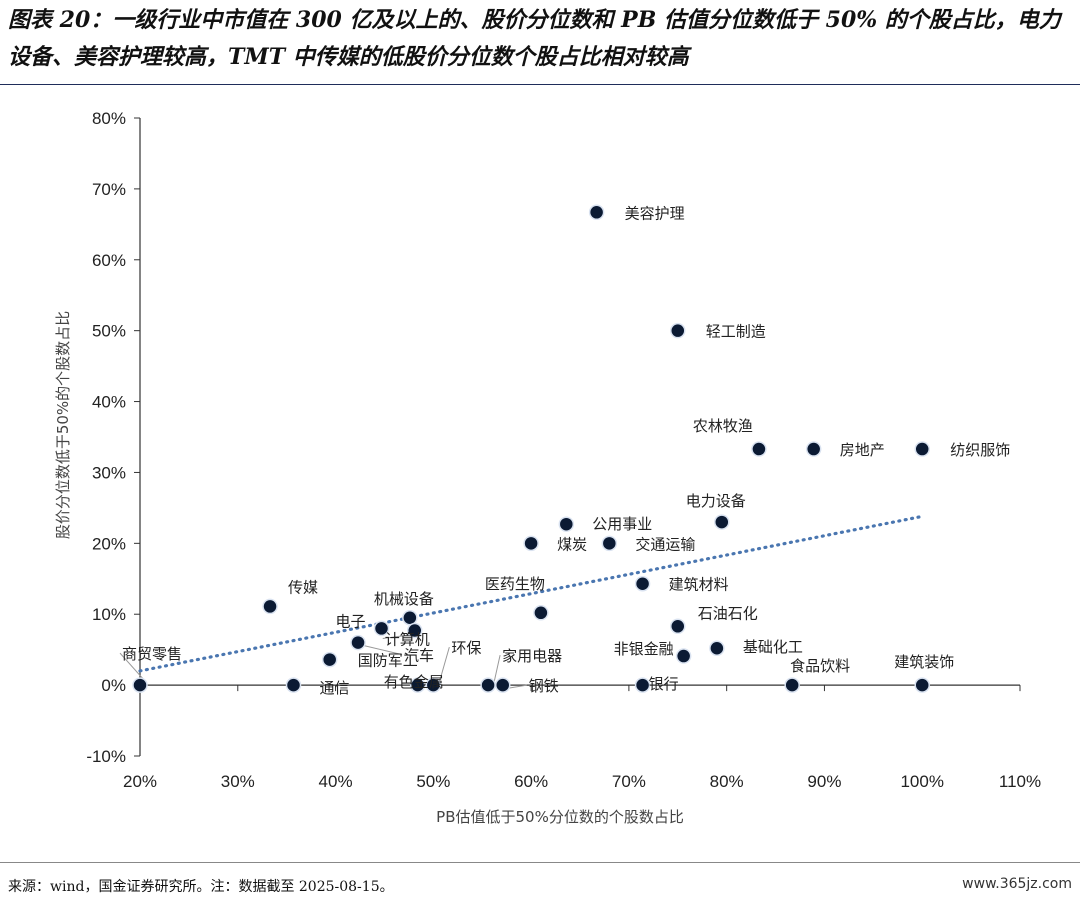 Image resolution: width=1080 pixels, height=902 pixels. Describe the element at coordinates (140, 781) in the screenshot. I see `x-tick-label: 20%` at that location.